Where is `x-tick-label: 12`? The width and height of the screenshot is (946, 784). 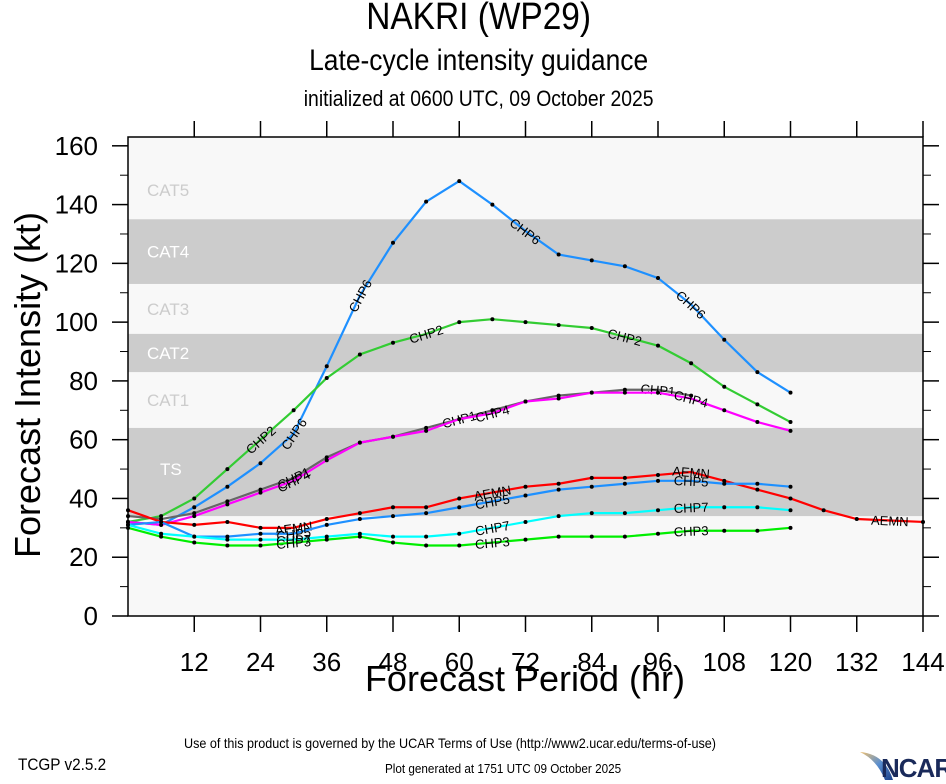 x-tick-label: 12 is located at coordinates (194, 662).